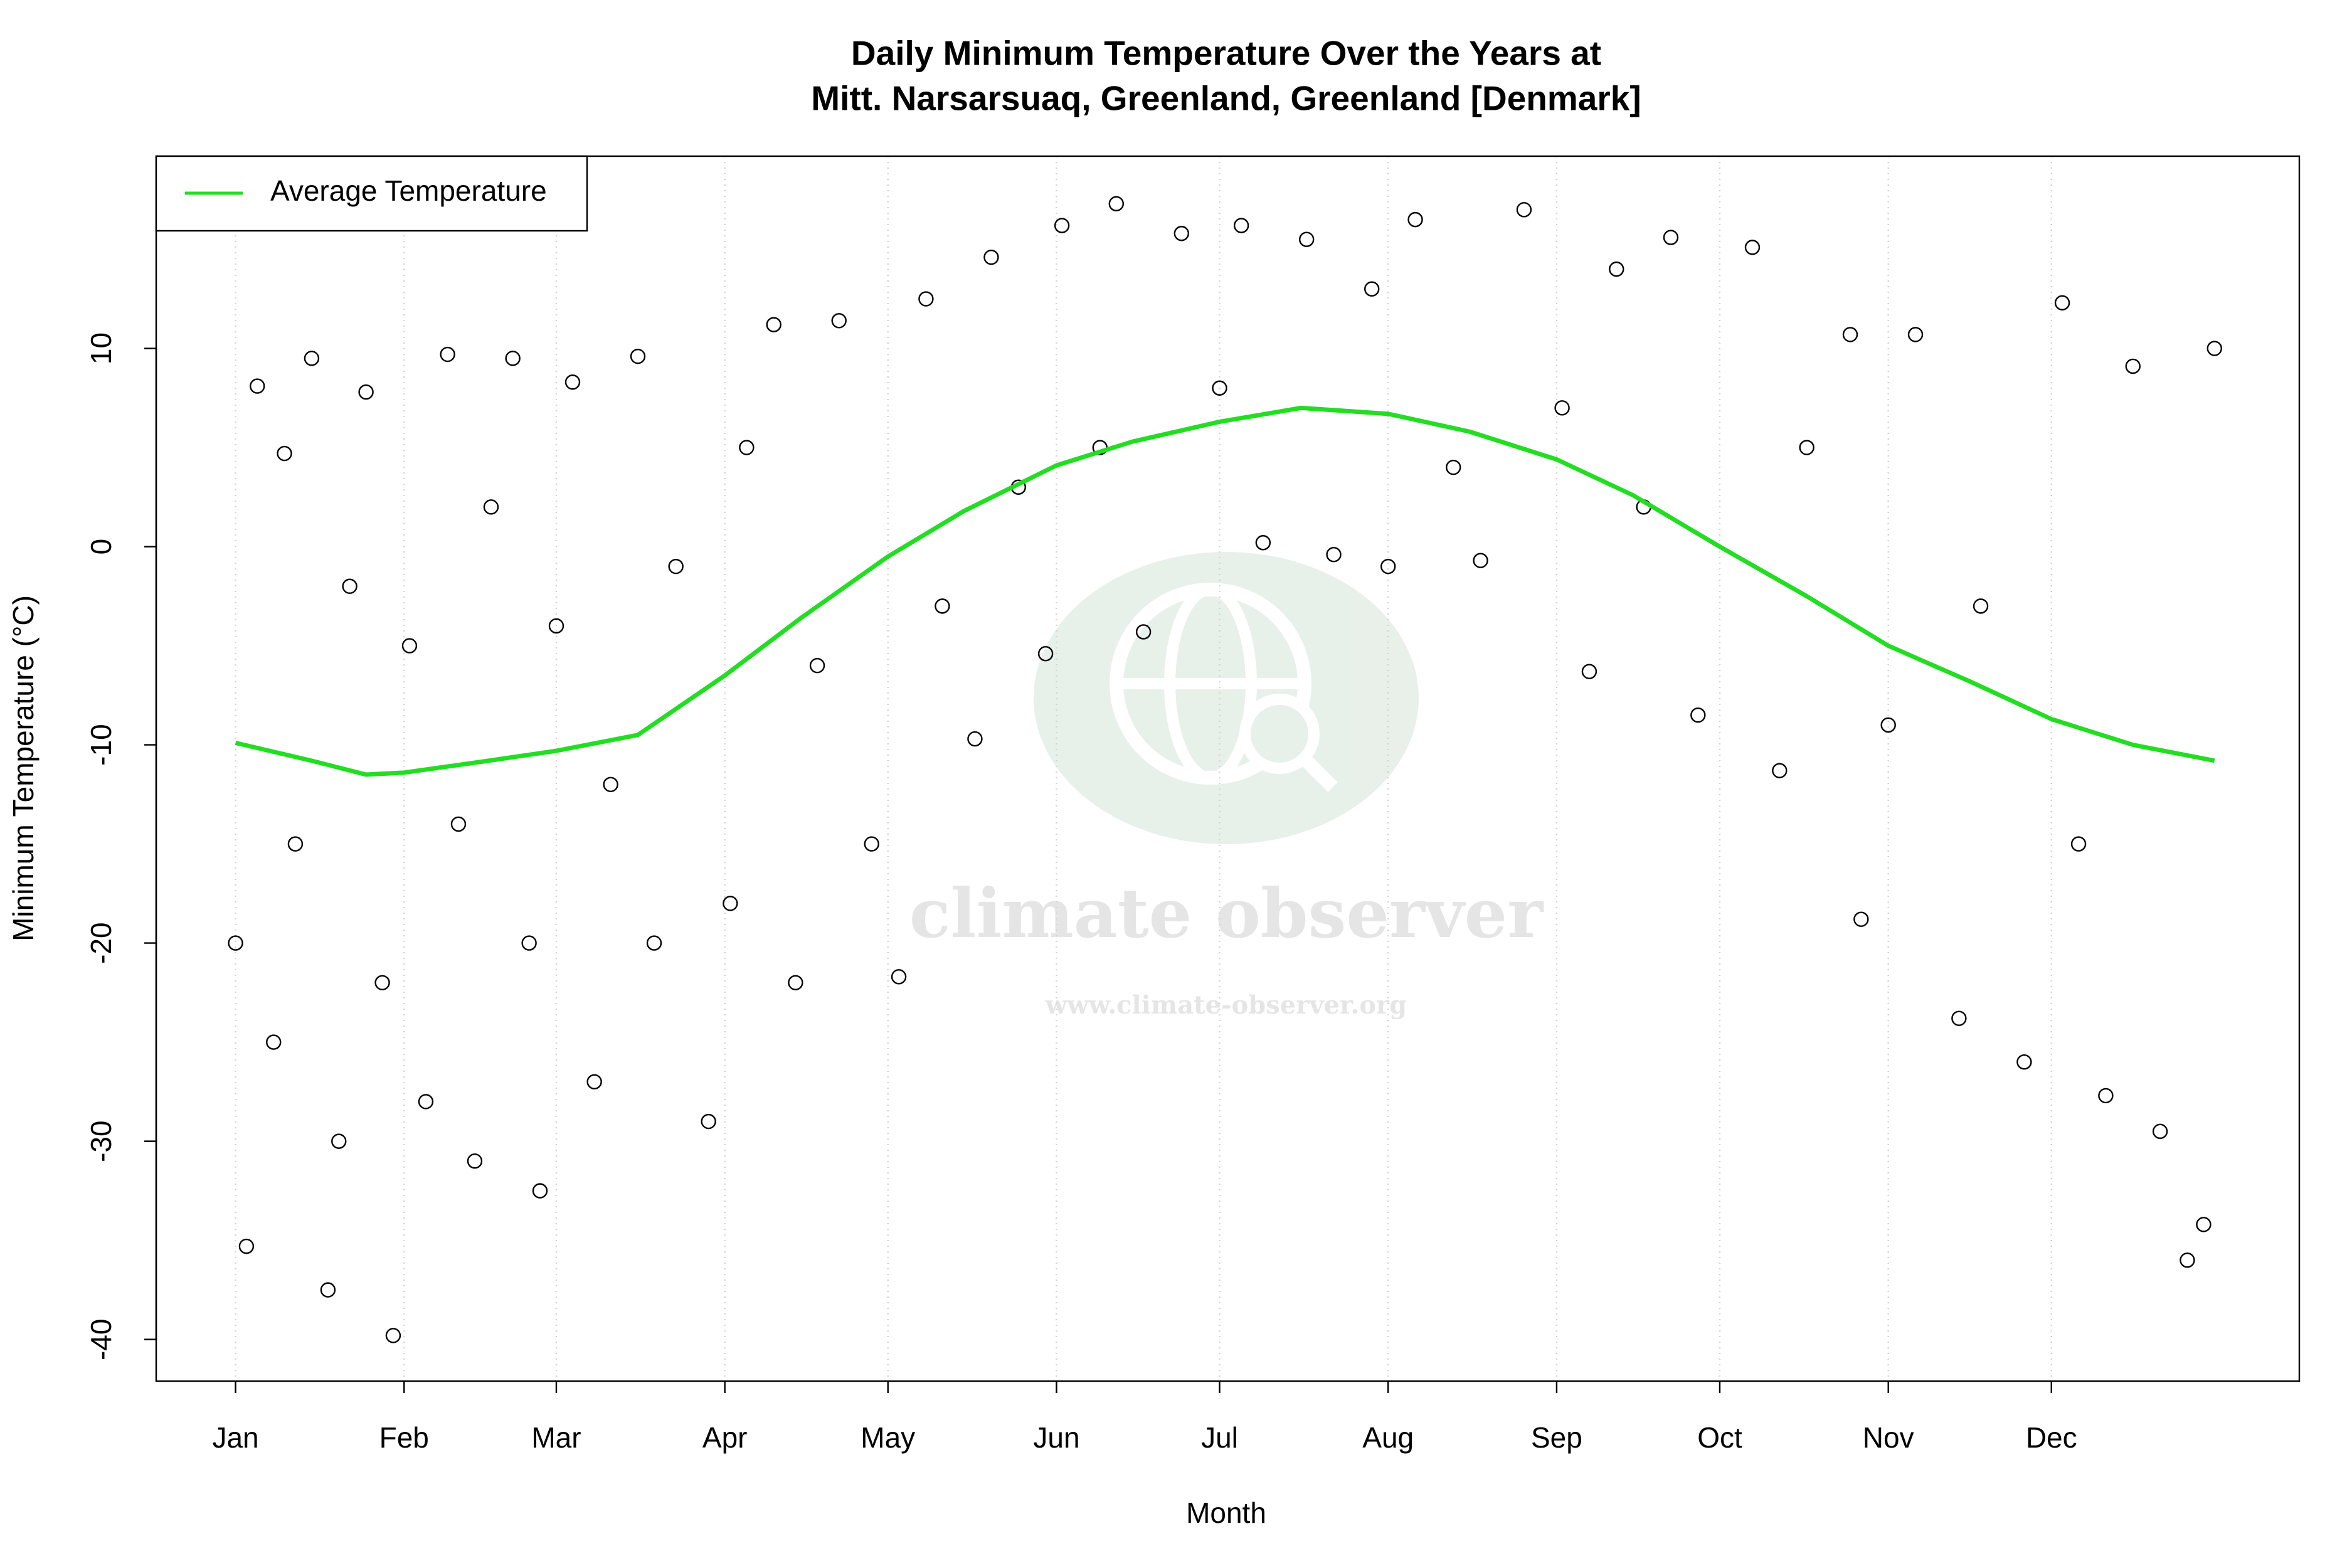  Describe the element at coordinates (1388, 1437) in the screenshot. I see `x-tick-label: Aug` at that location.